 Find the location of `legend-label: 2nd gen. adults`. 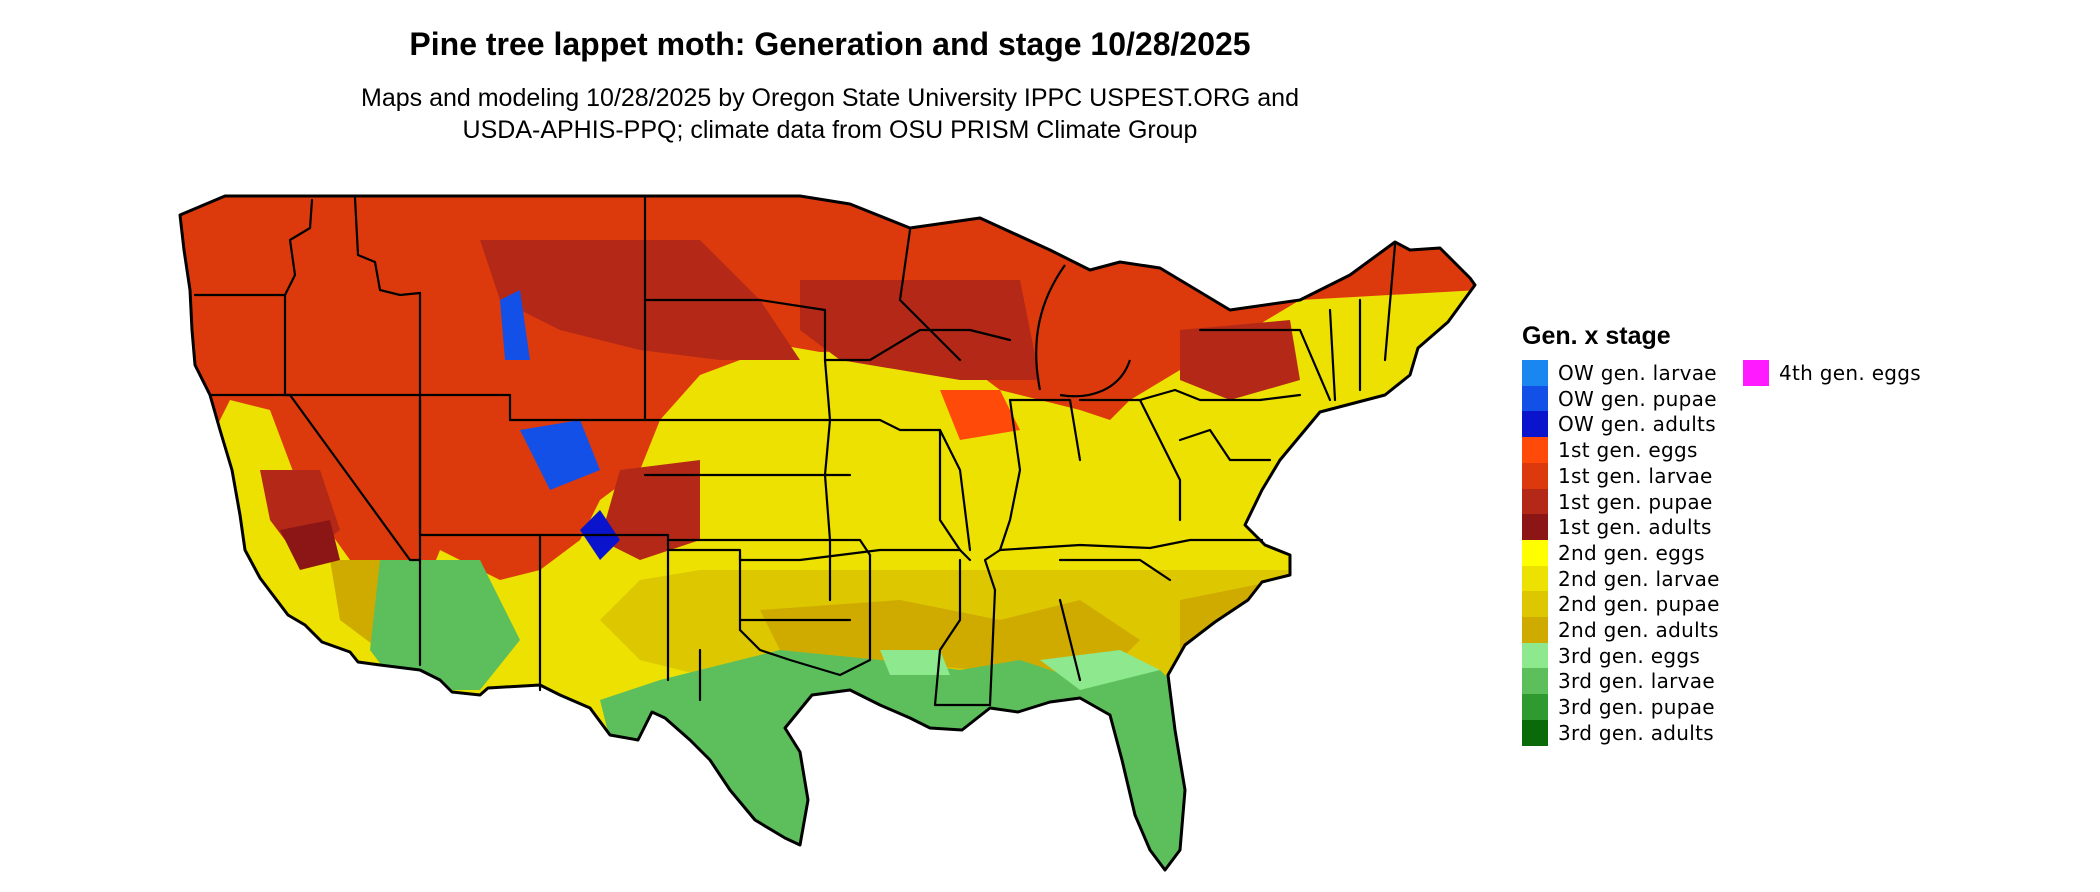

legend-label: 2nd gen. adults is located at coordinates (1638, 630).